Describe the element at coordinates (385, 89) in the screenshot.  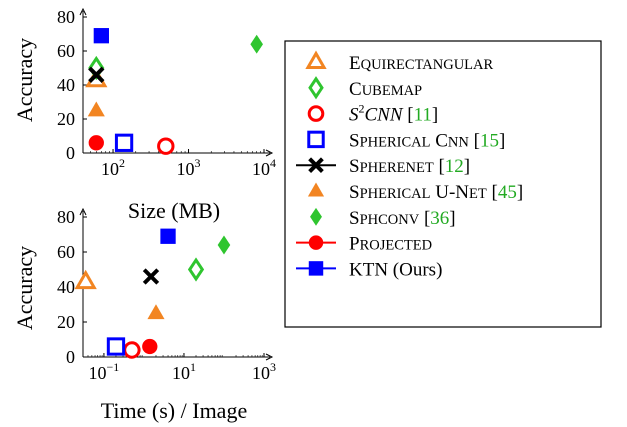
I see `legend-label: CUBEMAP` at that location.